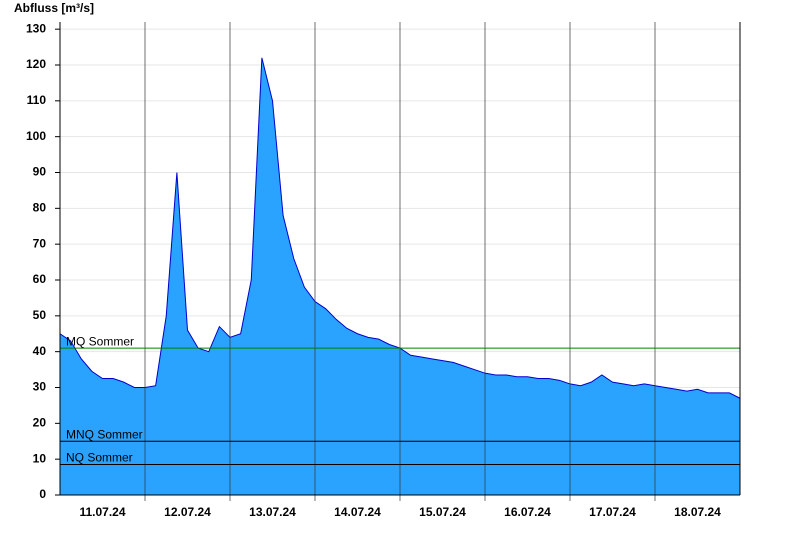 Image resolution: width=800 pixels, height=550 pixels. Describe the element at coordinates (54, 8) in the screenshot. I see `y-axis-label: Abfluss [m³/s]` at that location.